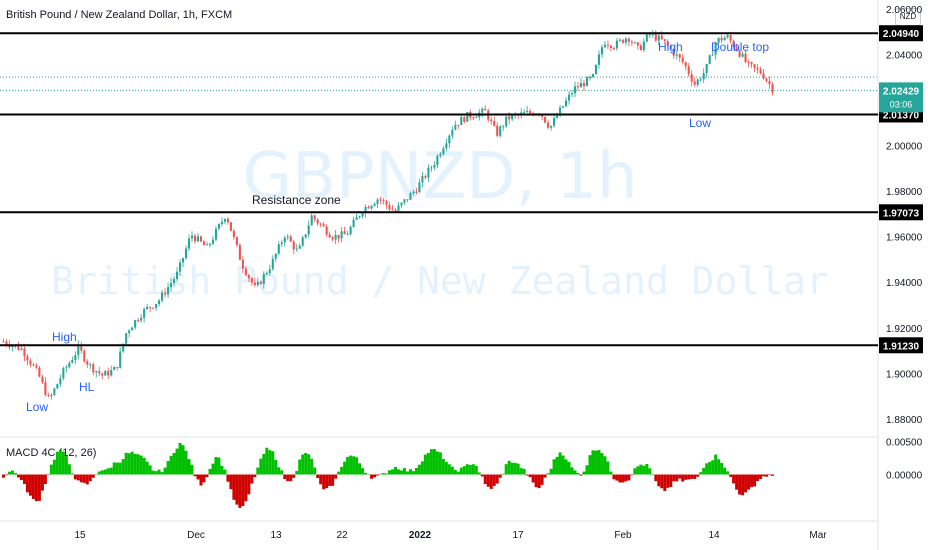  What do you see at coordinates (342, 535) in the screenshot?
I see `time-tick-label: 22` at bounding box center [342, 535].